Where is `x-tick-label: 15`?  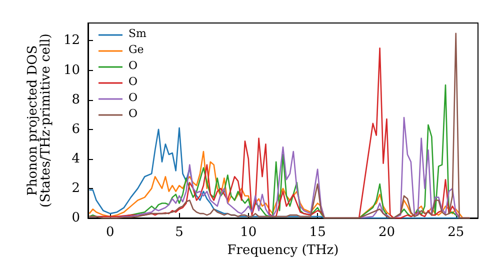
x-tick-label: 15 is located at coordinates (317, 232).